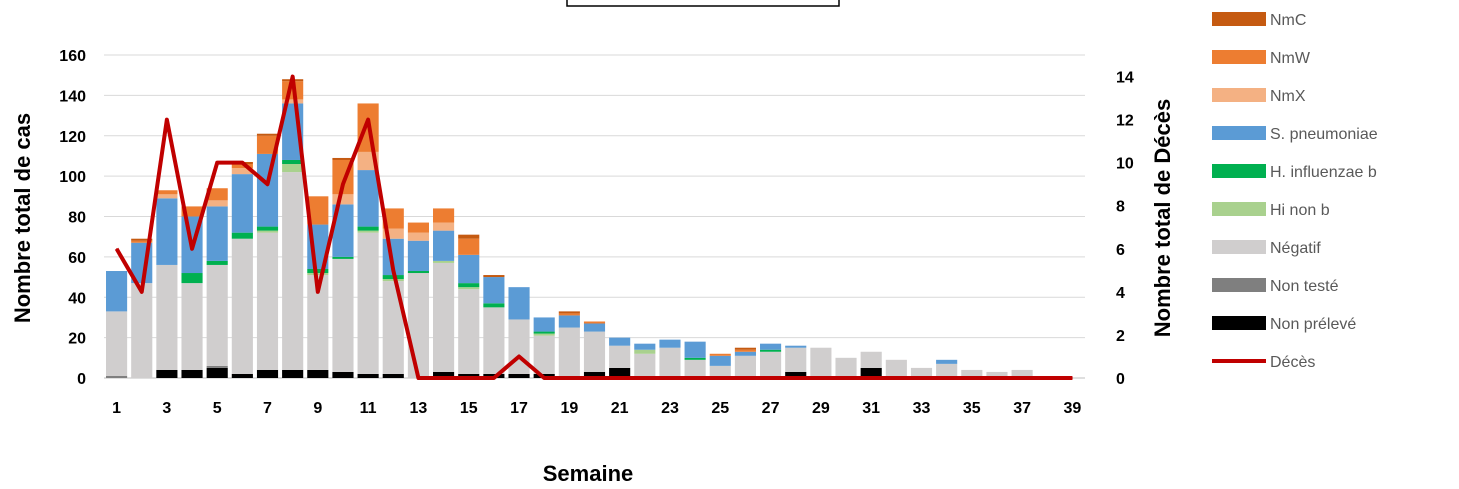  Describe the element at coordinates (519, 408) in the screenshot. I see `x-tick-label: 17` at that location.